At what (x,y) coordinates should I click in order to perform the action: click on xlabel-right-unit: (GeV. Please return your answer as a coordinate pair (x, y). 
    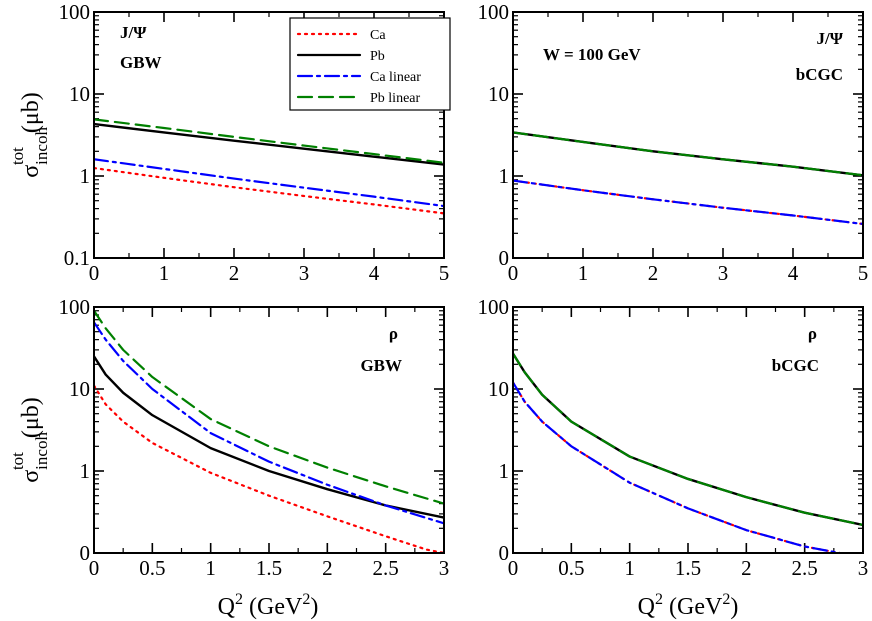
    Looking at the image, I should click on (696, 607).